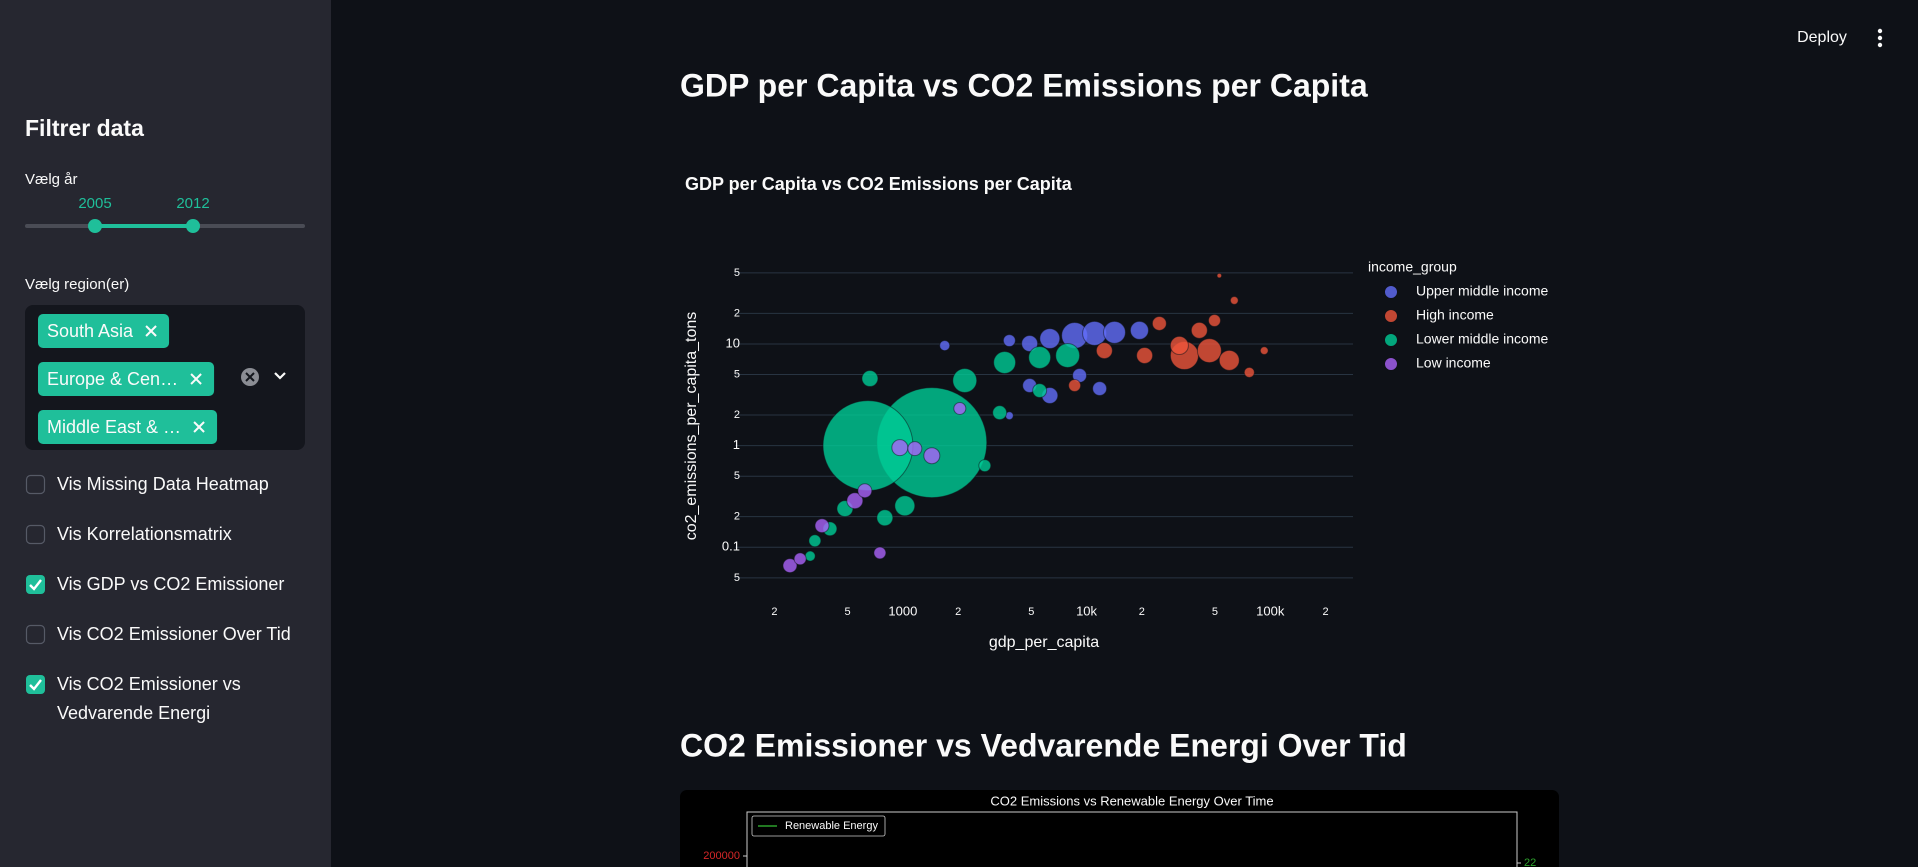  What do you see at coordinates (1530, 862) in the screenshot?
I see `y2-tick-label: 22` at bounding box center [1530, 862].